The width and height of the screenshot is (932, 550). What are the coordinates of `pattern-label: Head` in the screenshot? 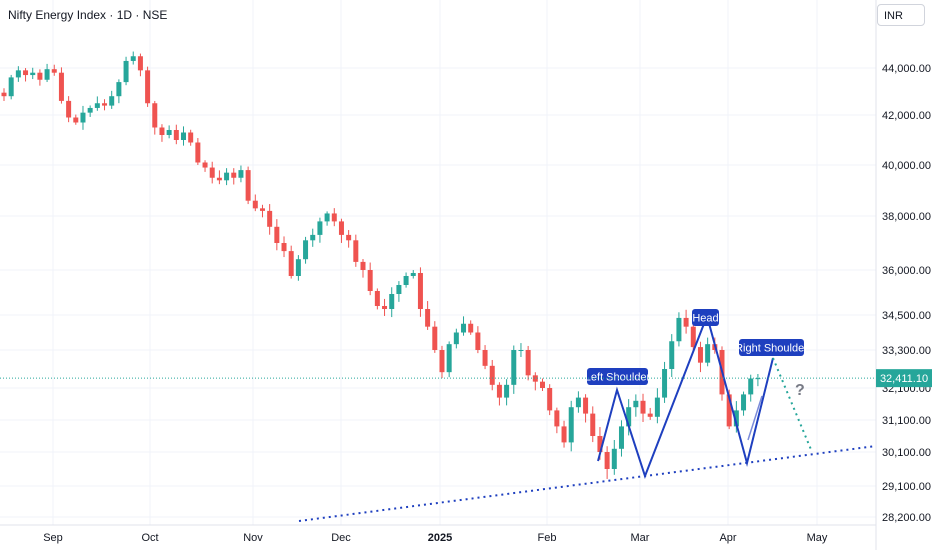 It's located at (705, 319).